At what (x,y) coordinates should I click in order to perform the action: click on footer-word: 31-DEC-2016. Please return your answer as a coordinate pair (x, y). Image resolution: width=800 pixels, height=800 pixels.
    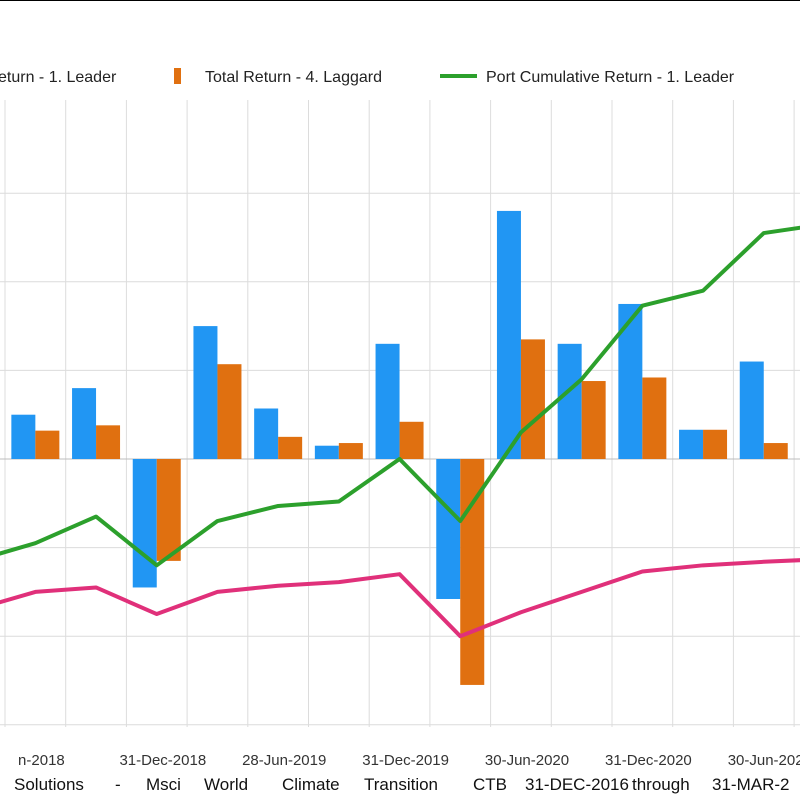
    Looking at the image, I should click on (577, 784).